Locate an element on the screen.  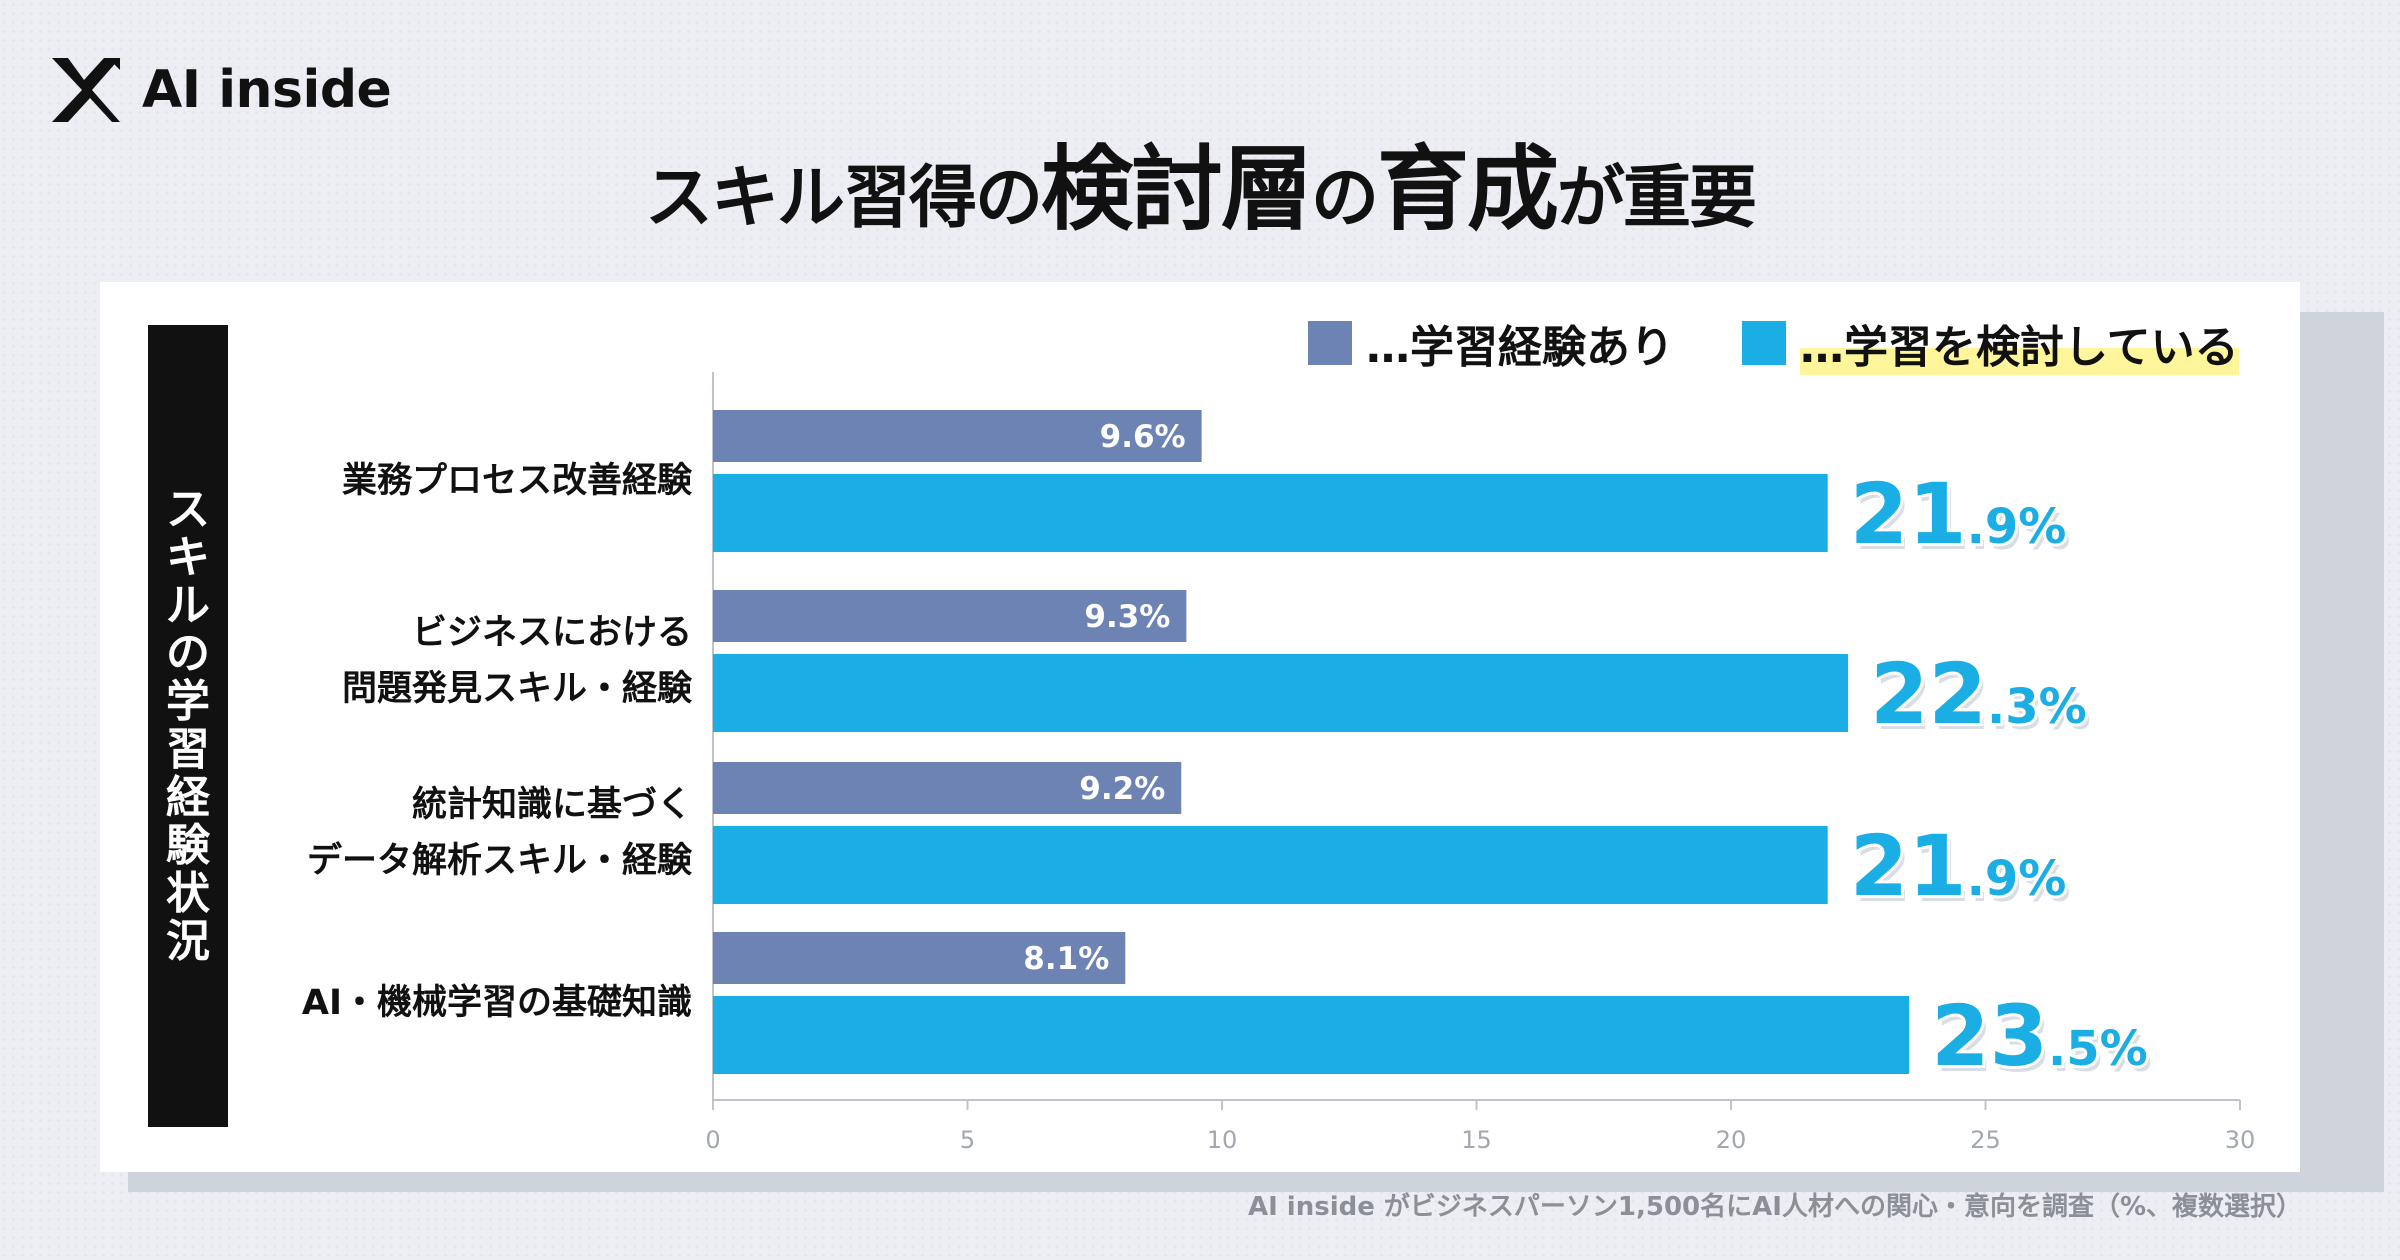
category-label: 業務プロセス改善経験 is located at coordinates (517, 481).